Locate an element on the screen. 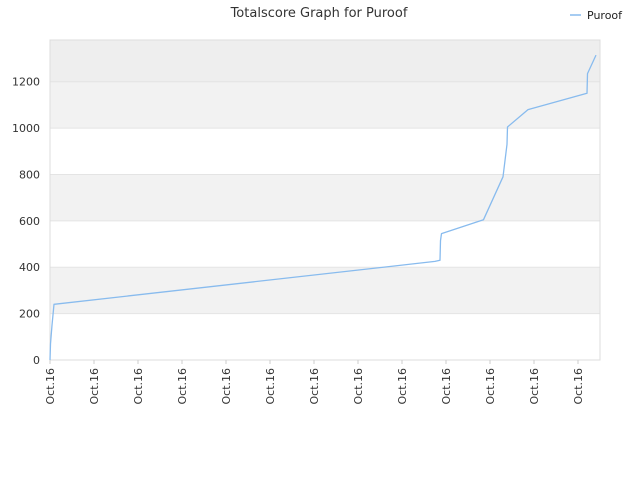  legend-label-puroof: Puroof is located at coordinates (605, 15).